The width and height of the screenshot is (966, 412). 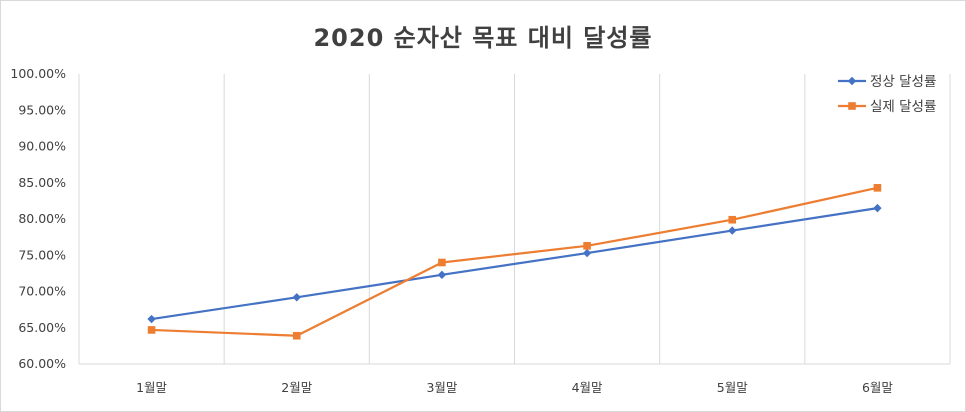 I want to click on x-tick-label: 4월말, so click(x=587, y=387).